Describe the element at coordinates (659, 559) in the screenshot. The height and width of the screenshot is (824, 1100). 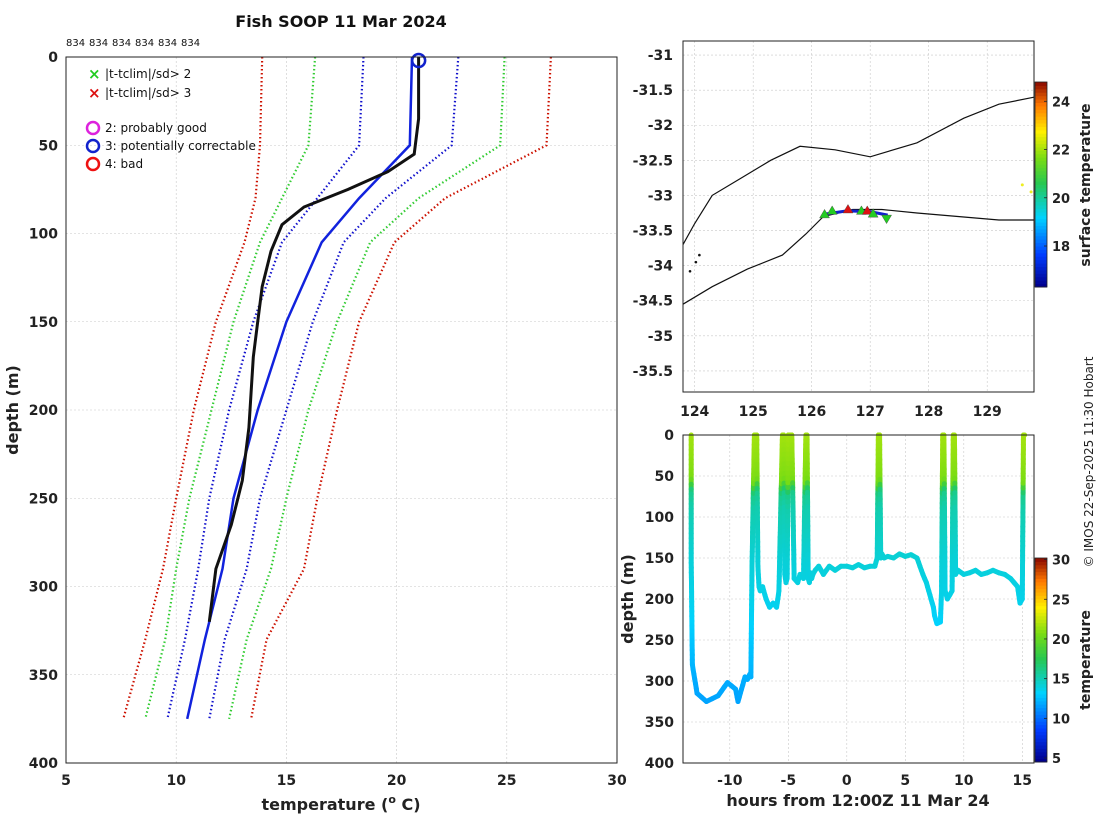
I see `depth-time-y-tick-label: 150` at that location.